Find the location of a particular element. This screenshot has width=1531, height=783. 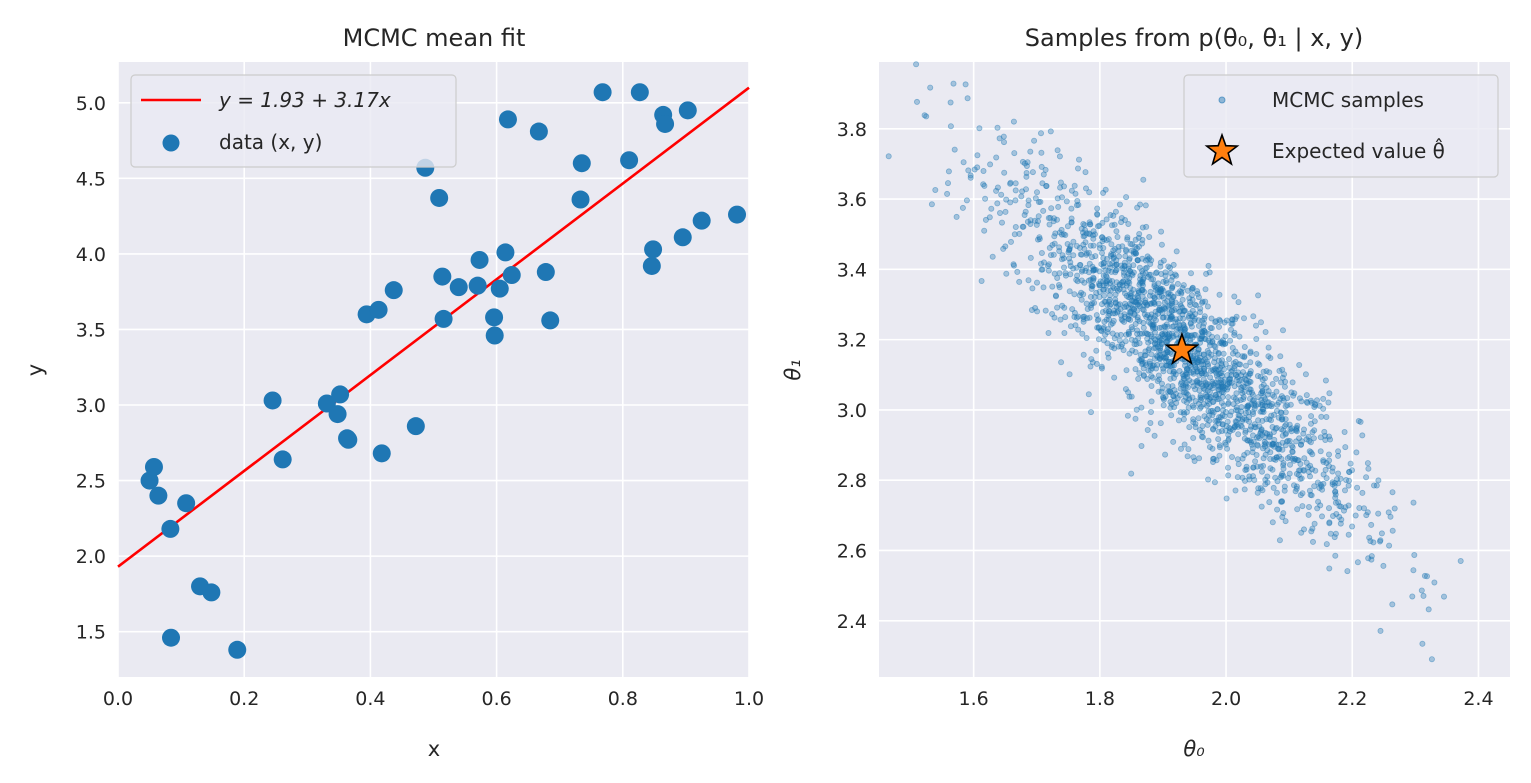

left-y-axis-label: y is located at coordinates (35, 370).